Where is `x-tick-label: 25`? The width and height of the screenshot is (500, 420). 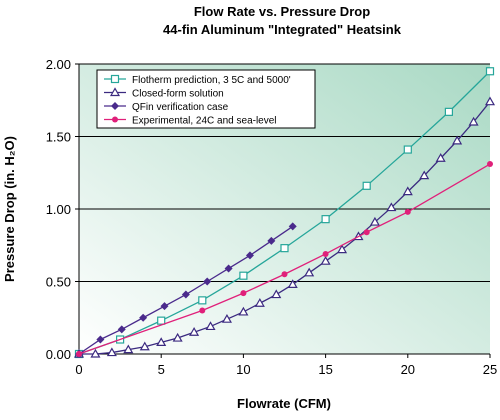
x-tick-label: 25 is located at coordinates (490, 369).